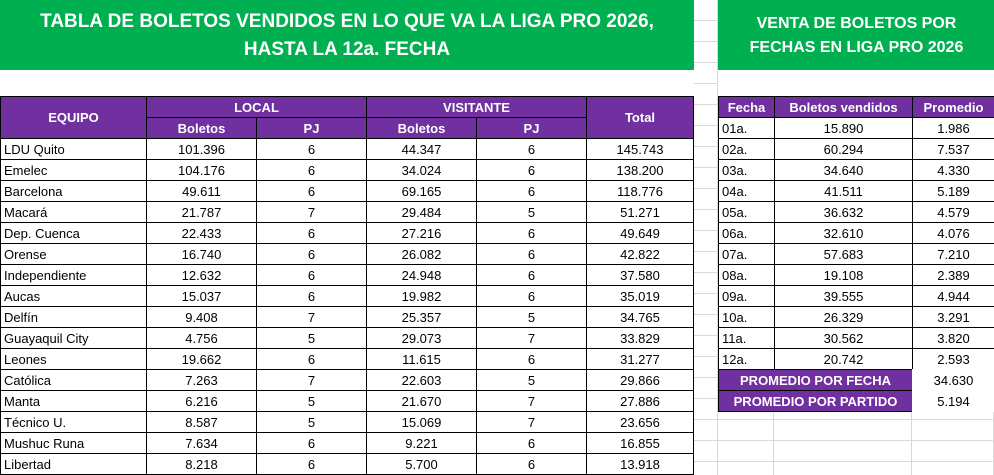  I want to click on date-cell: 08a., so click(746, 275).